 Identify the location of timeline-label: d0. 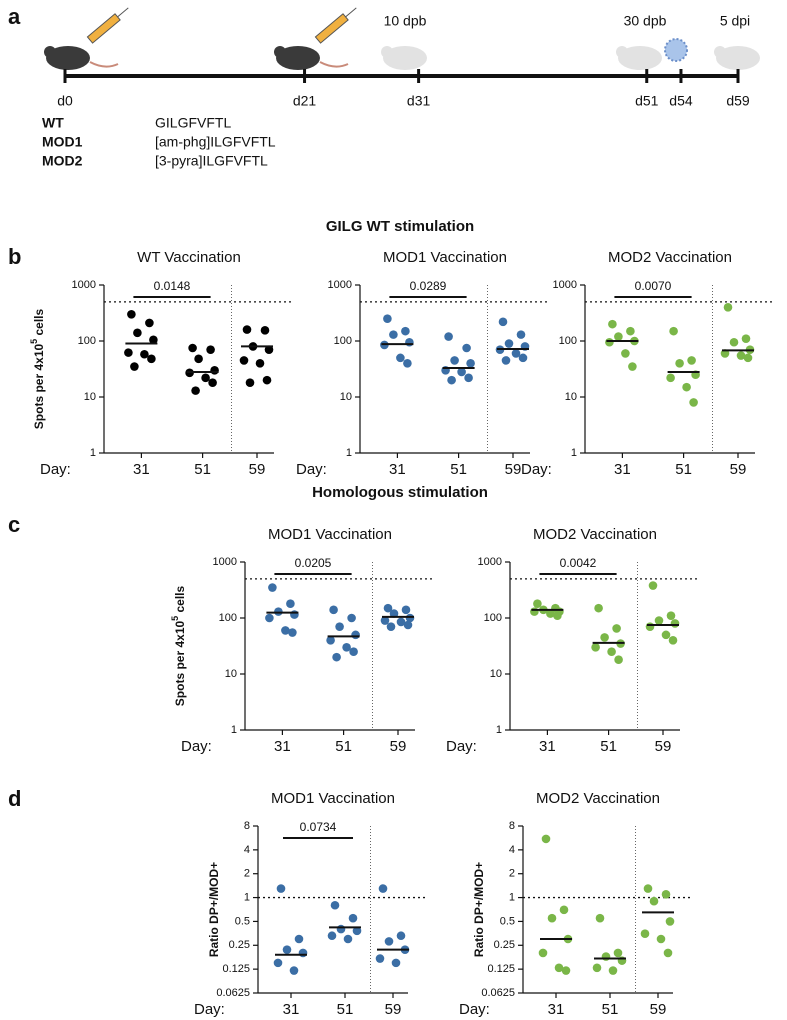
(65, 101).